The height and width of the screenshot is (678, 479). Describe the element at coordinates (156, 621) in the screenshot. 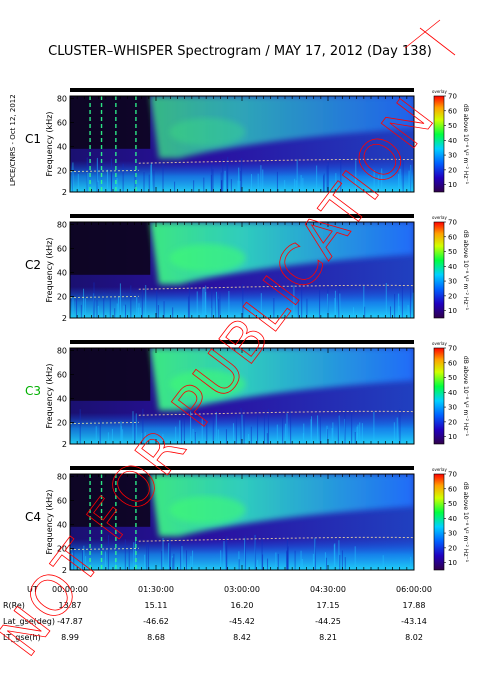

I see `x-tick-lat: -46.62` at that location.